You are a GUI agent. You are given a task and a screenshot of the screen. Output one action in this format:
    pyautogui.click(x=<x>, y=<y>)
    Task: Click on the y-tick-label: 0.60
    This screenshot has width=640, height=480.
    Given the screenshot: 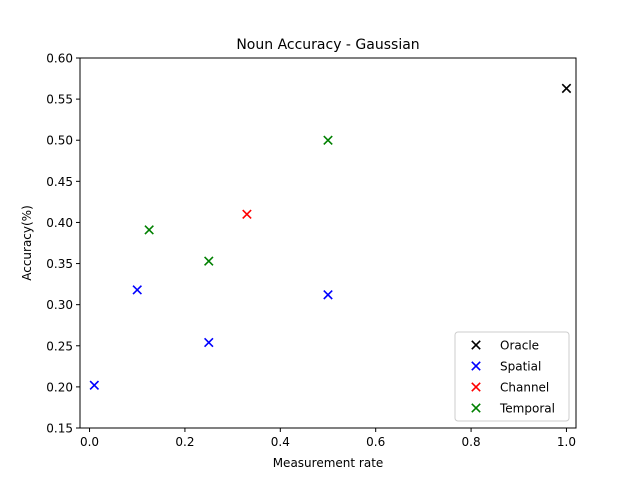 What is the action you would take?
    pyautogui.click(x=59, y=59)
    